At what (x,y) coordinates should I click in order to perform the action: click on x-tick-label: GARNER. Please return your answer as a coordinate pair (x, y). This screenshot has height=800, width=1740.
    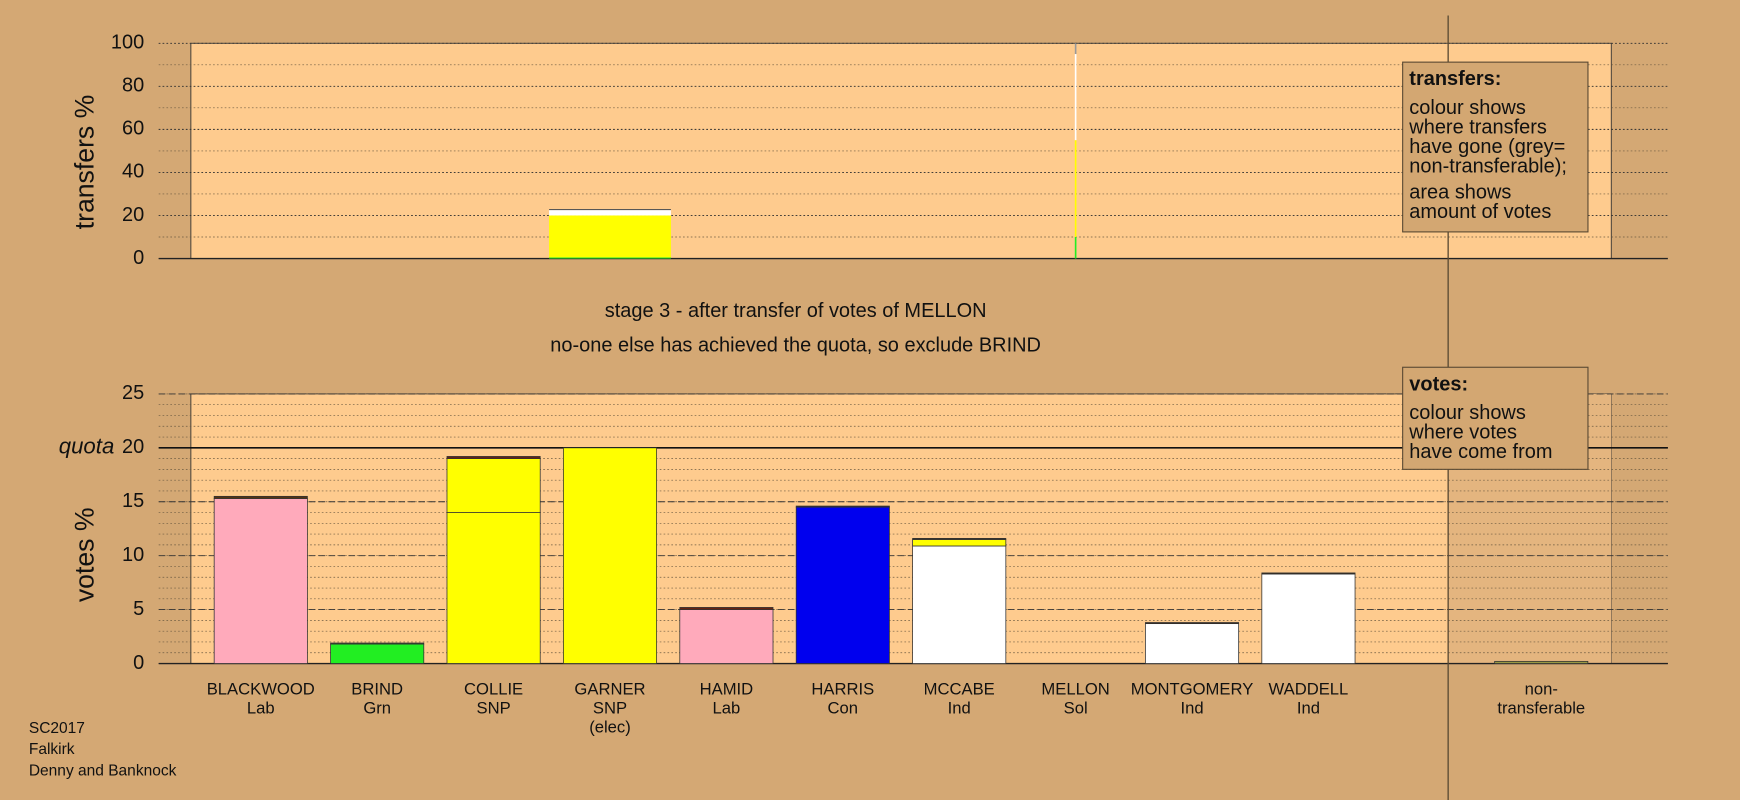
    Looking at the image, I should click on (609, 689).